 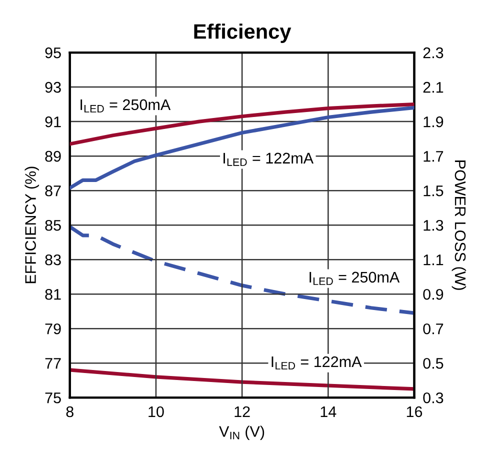 What do you see at coordinates (156, 412) in the screenshot?
I see `x-tick-label: 10` at bounding box center [156, 412].